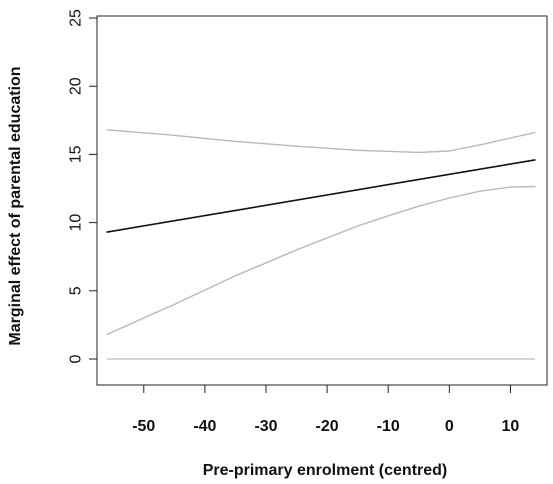 Image resolution: width=553 pixels, height=484 pixels. I want to click on y-tick-label: 25, so click(76, 18).